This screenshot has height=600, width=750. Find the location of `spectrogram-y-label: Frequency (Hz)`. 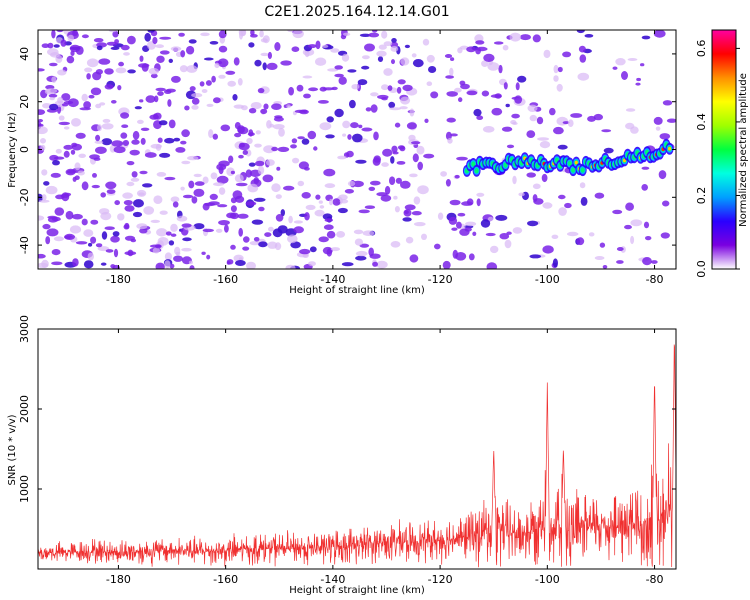

spectrogram-y-label: Frequency (Hz) is located at coordinates (12, 150).